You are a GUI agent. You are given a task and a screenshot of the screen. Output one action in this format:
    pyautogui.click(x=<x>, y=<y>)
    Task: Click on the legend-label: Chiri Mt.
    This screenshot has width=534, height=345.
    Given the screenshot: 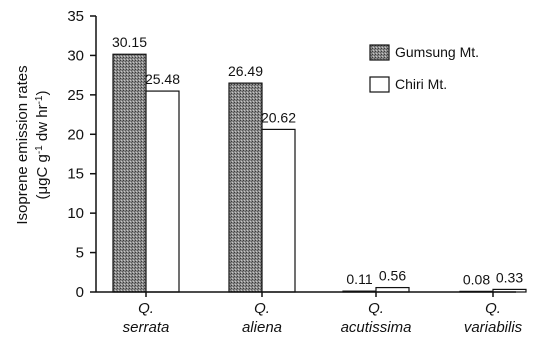 What is the action you would take?
    pyautogui.click(x=421, y=84)
    